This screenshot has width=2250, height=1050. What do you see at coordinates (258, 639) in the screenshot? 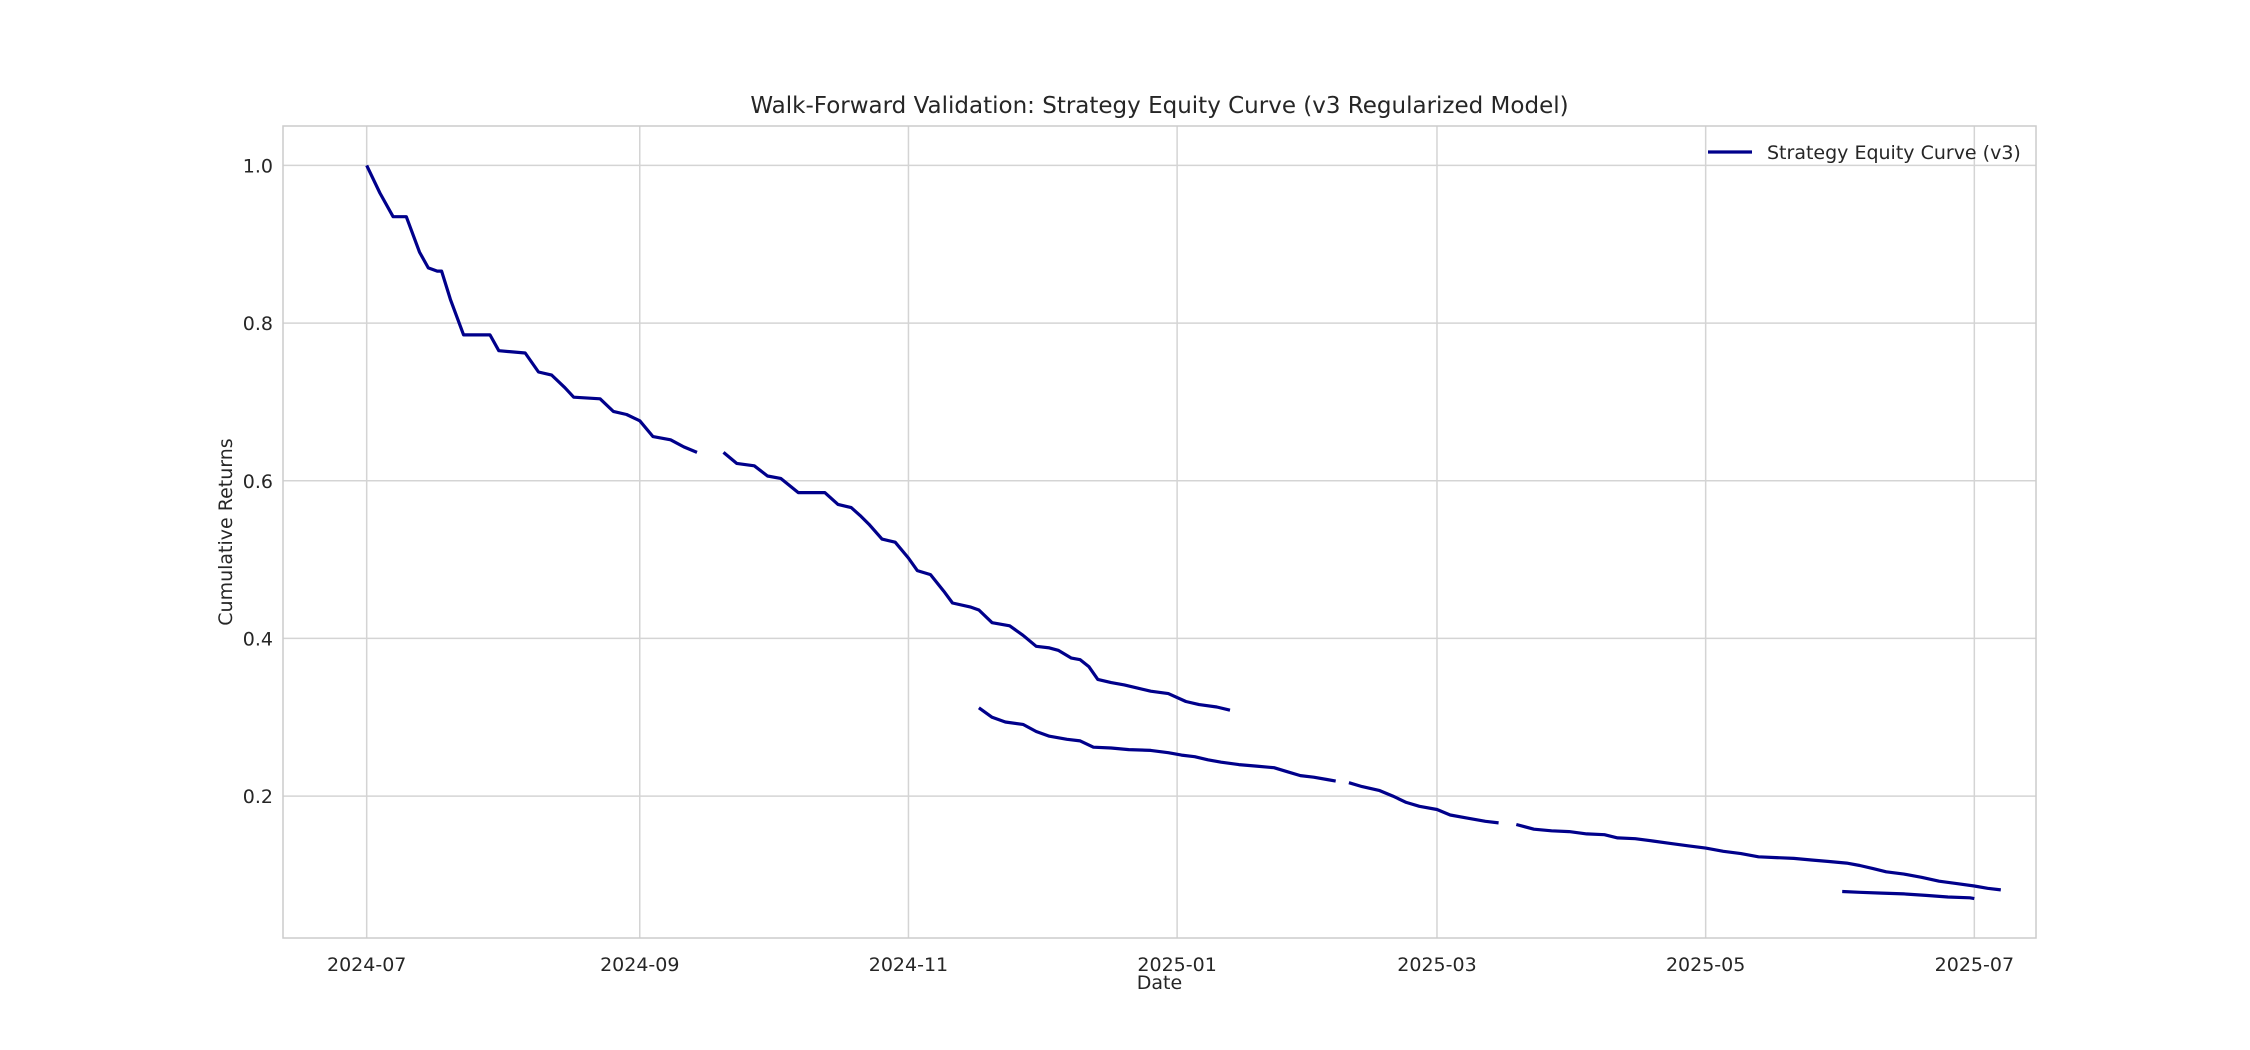
I see `y-tick-label: 0.4` at bounding box center [258, 639].